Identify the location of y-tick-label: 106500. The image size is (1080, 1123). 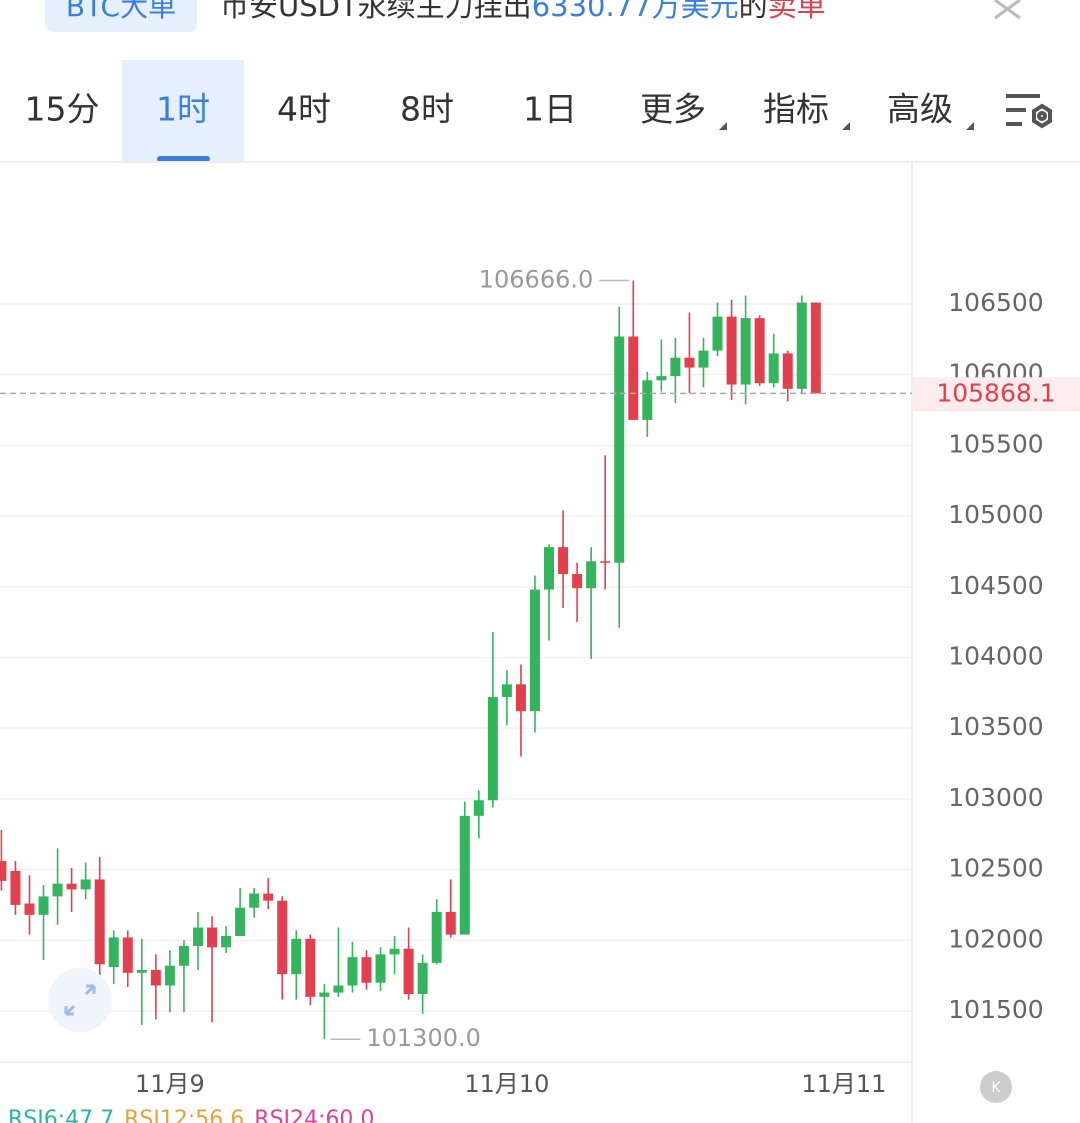
(995, 302).